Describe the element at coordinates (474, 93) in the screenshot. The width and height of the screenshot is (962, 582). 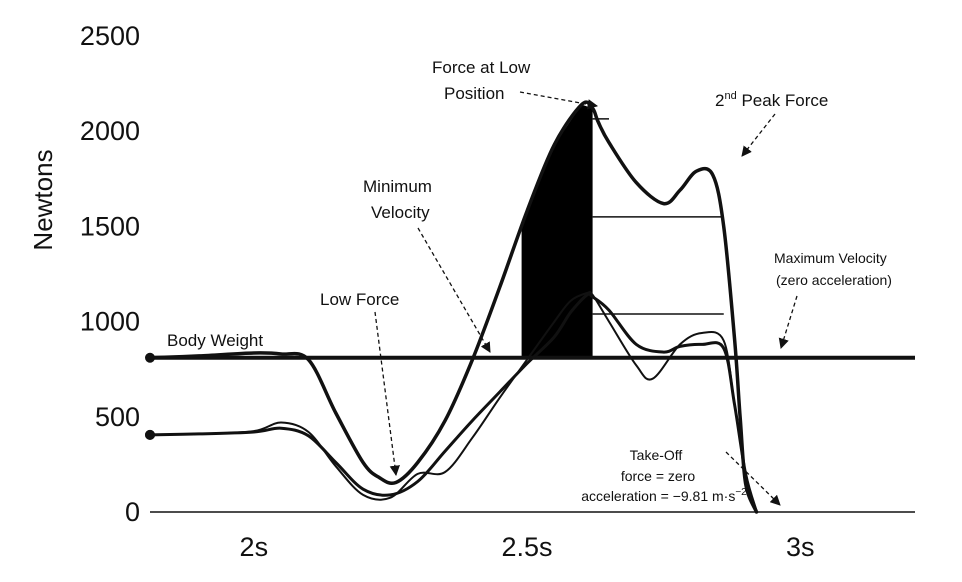
I see `annotation-force-low-position-2: Position` at that location.